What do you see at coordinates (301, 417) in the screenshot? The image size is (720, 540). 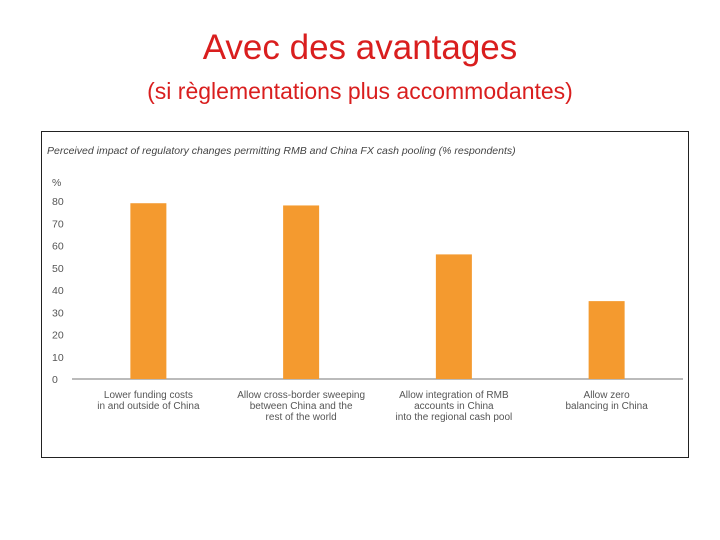 I see `category-label: rest of the world` at bounding box center [301, 417].